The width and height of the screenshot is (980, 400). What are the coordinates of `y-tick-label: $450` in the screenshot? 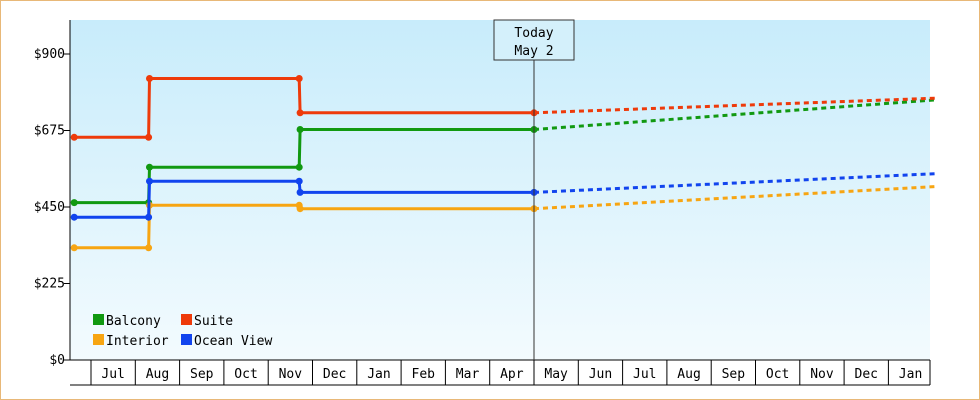 It's located at (49, 207).